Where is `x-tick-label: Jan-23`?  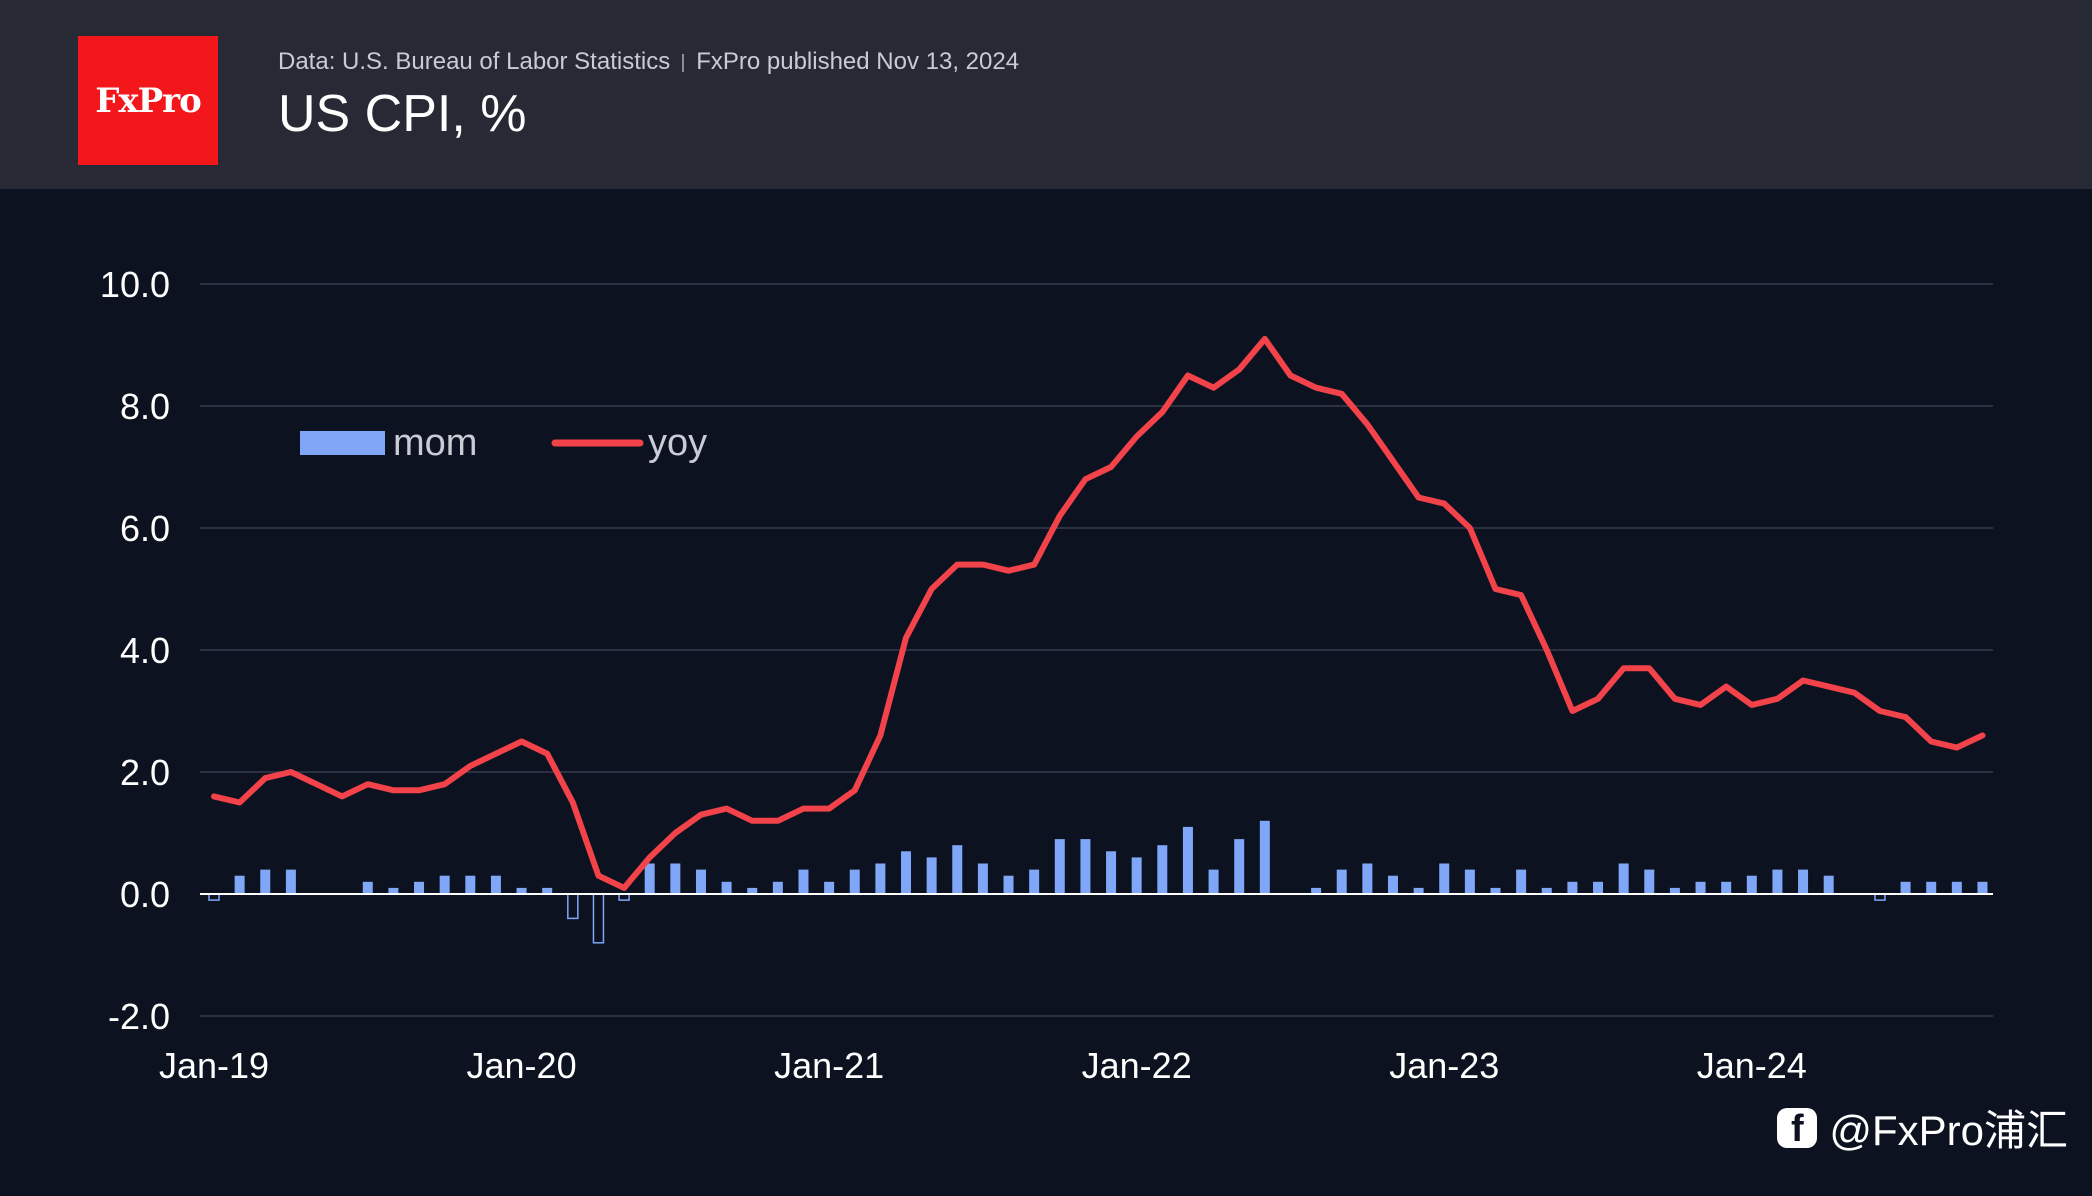
x-tick-label: Jan-23 is located at coordinates (1444, 1065).